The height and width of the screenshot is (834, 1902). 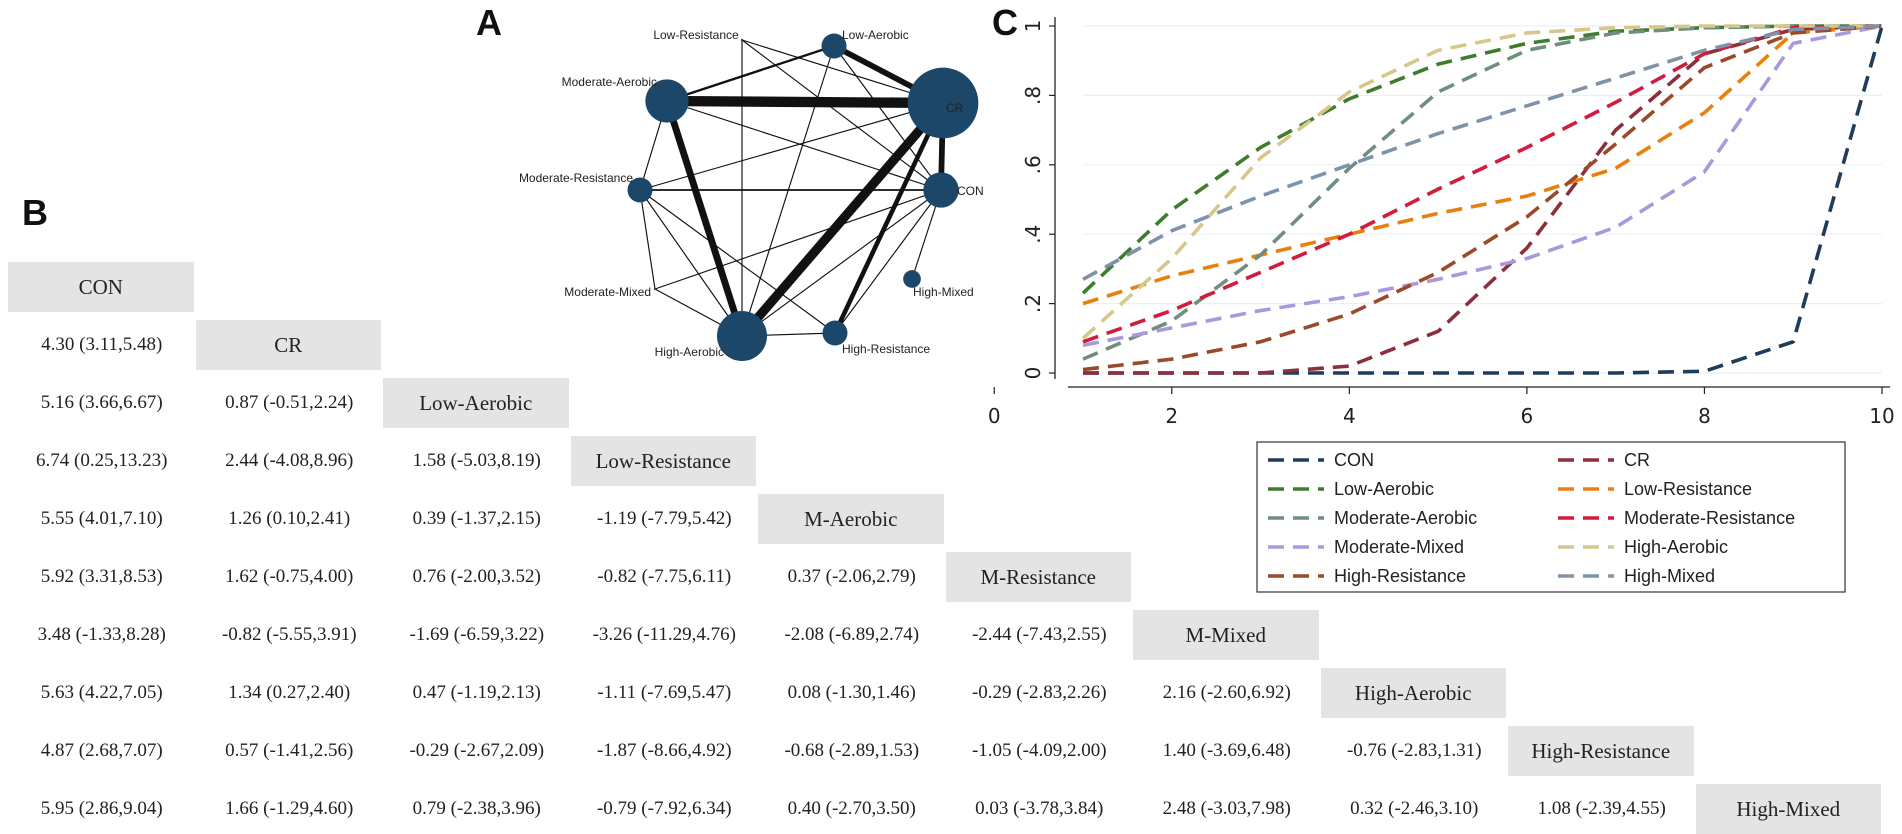 I want to click on panel-label-a: A, so click(x=489, y=22).